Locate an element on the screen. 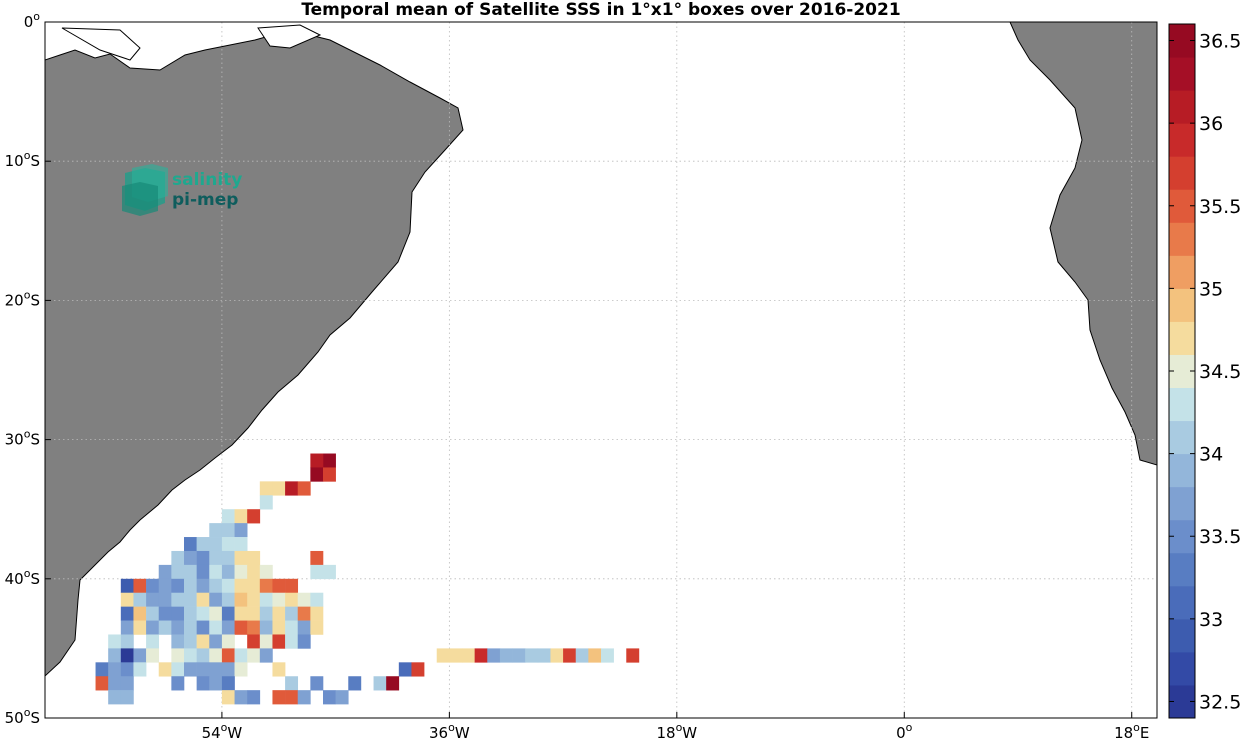 The width and height of the screenshot is (1245, 740). sss-cells is located at coordinates (367, 579).